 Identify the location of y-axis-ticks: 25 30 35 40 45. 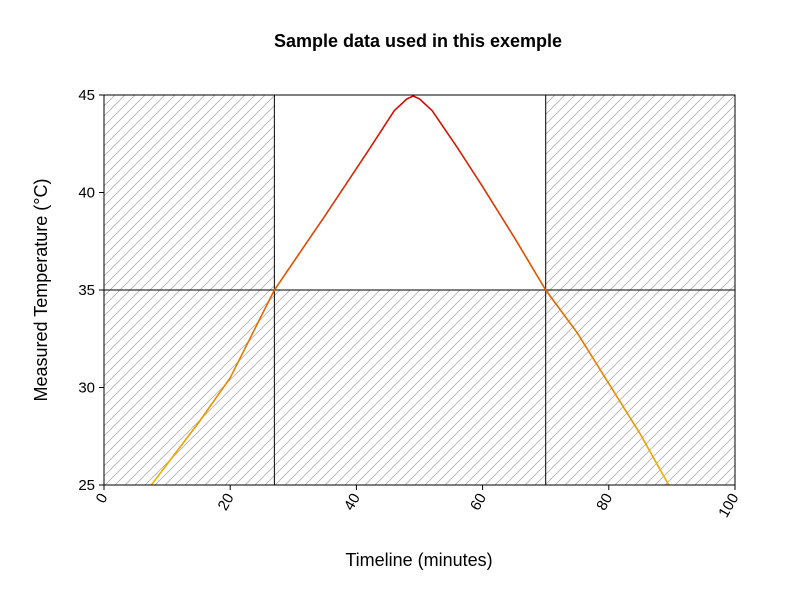
(91, 290).